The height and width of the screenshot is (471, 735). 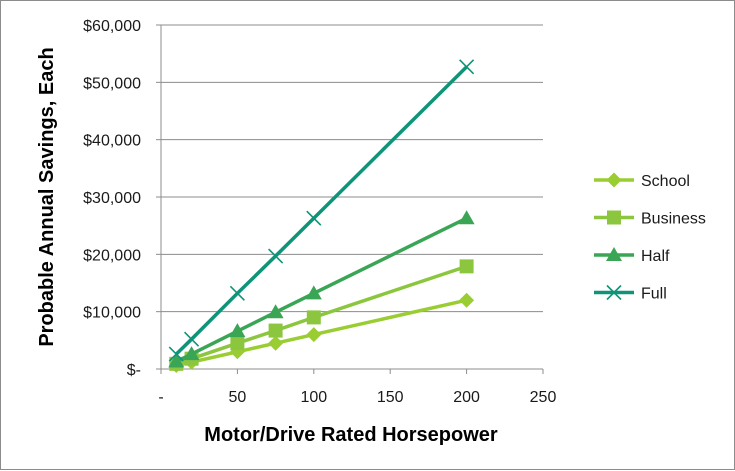 What do you see at coordinates (112, 313) in the screenshot?
I see `y-tick-label: $10,000` at bounding box center [112, 313].